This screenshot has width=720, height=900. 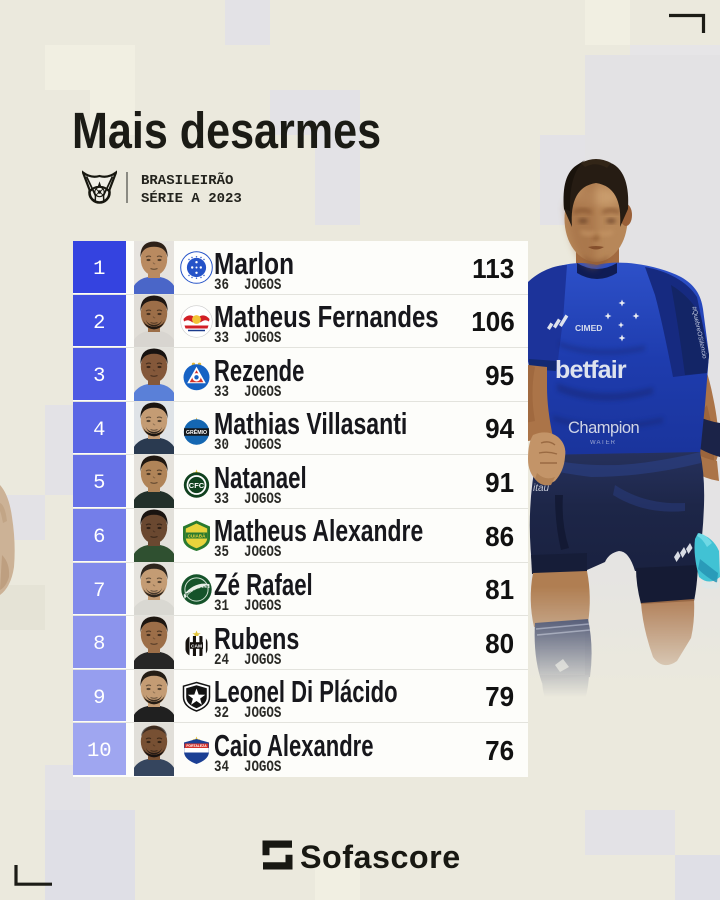 I want to click on svg-text: betfair, so click(x=591, y=370).